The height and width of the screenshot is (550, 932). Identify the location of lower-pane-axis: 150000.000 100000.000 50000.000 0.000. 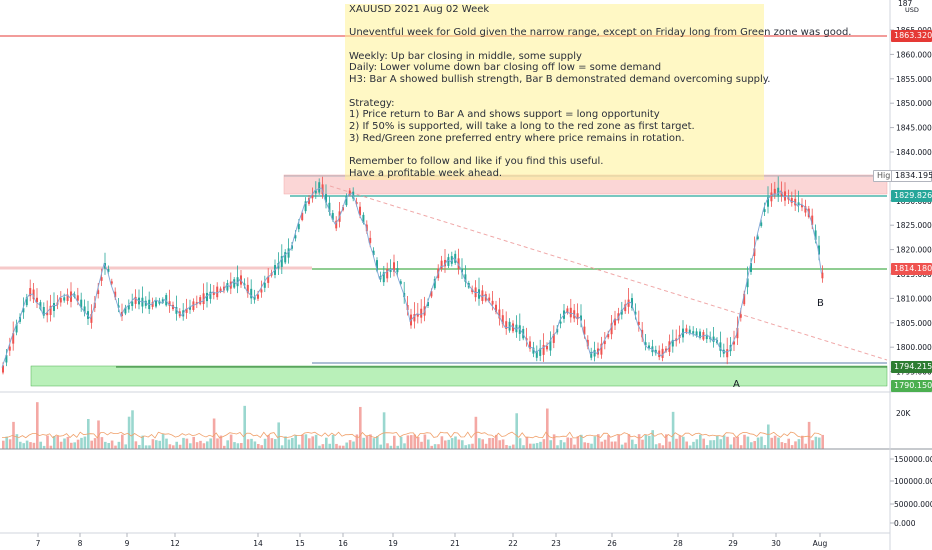
(911, 491).